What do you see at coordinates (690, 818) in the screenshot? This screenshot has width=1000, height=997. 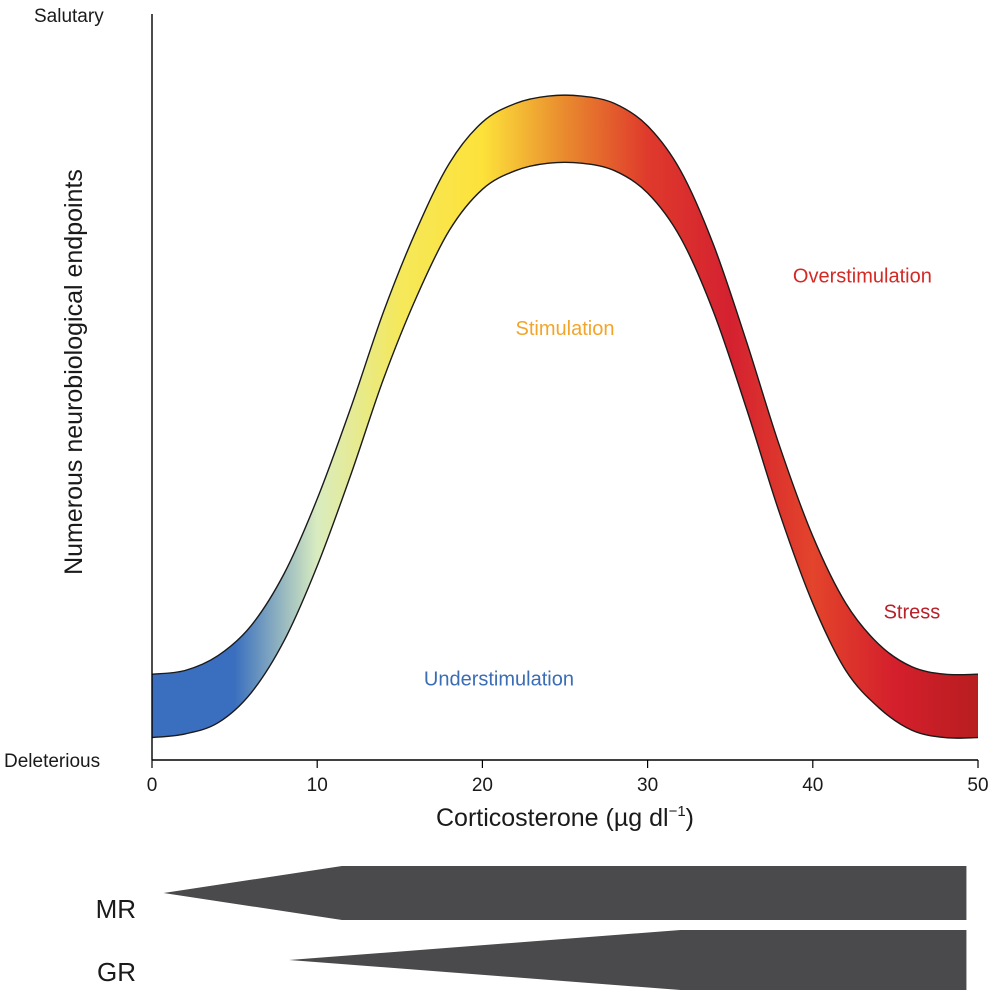 I see `x-axis-title-suffix: )` at bounding box center [690, 818].